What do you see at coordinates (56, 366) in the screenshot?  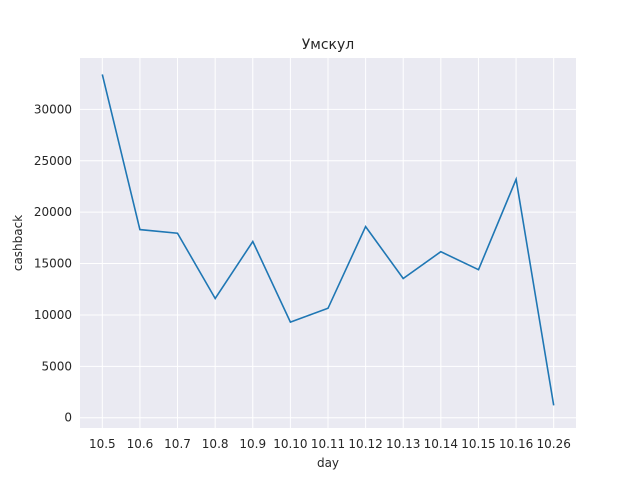 I see `y-tick-label: 5000` at bounding box center [56, 366].